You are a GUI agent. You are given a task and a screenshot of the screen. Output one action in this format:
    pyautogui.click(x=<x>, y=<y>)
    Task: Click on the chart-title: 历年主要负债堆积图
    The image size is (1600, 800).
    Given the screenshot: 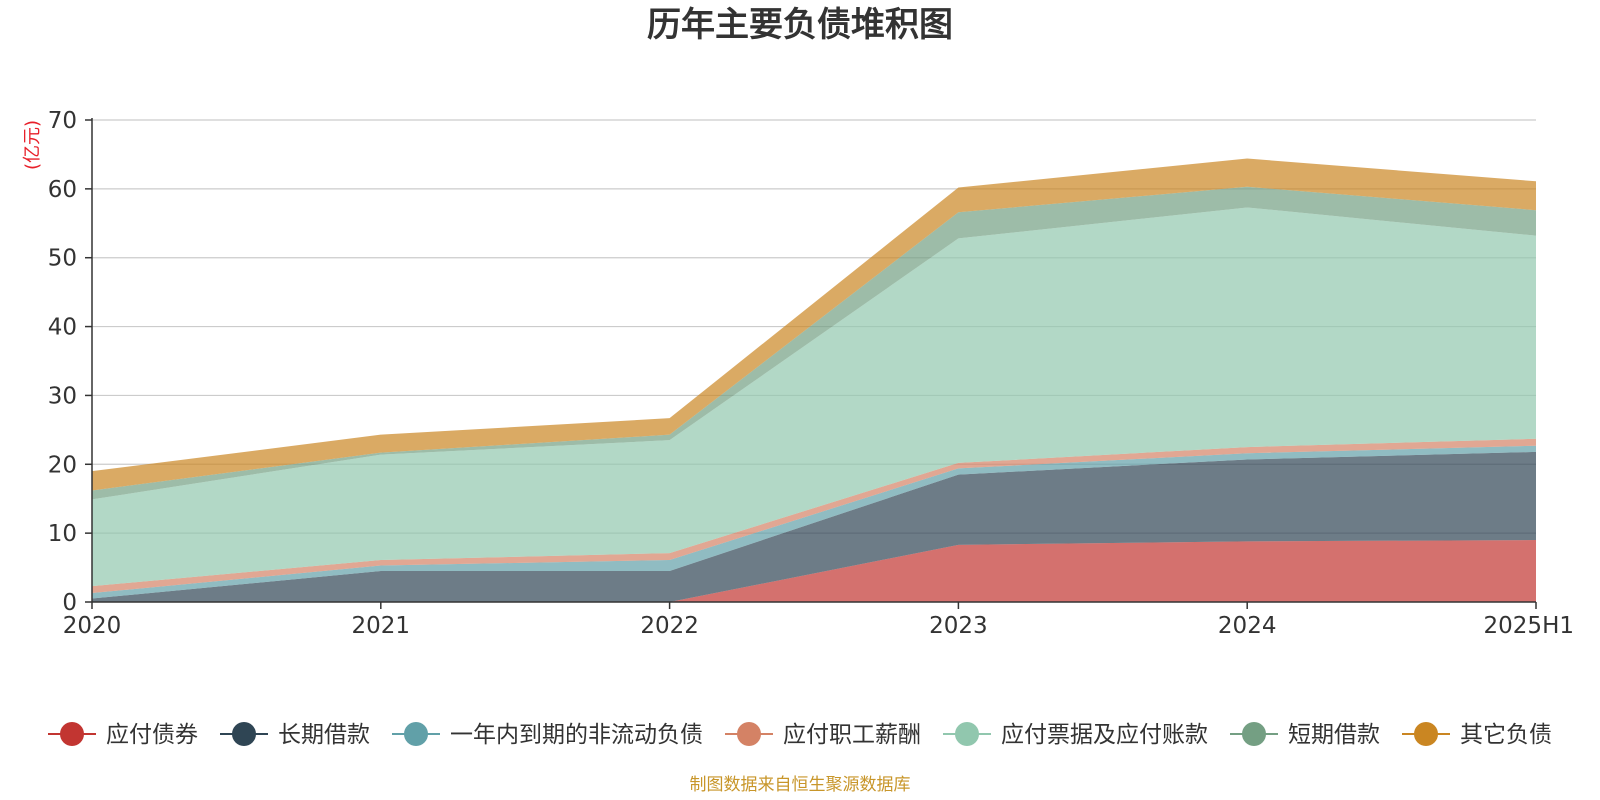 What is the action you would take?
    pyautogui.click(x=800, y=25)
    